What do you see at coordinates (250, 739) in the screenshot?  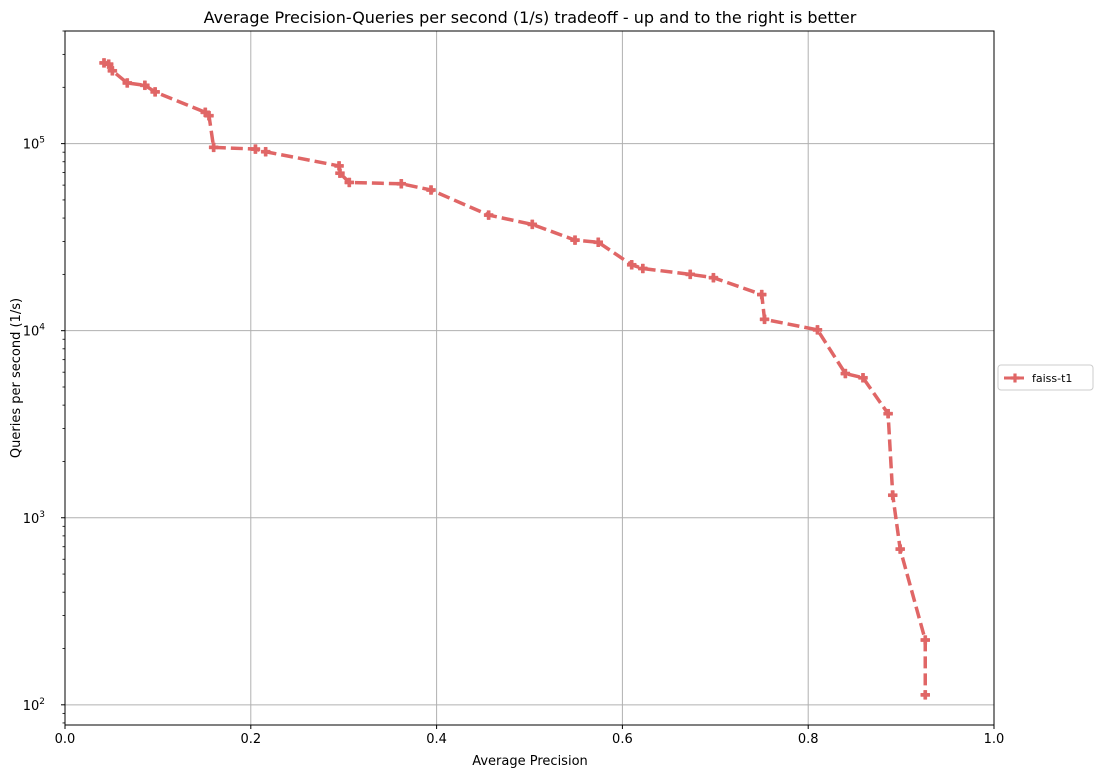 I see `x-tick-label: 0.2` at bounding box center [250, 739].